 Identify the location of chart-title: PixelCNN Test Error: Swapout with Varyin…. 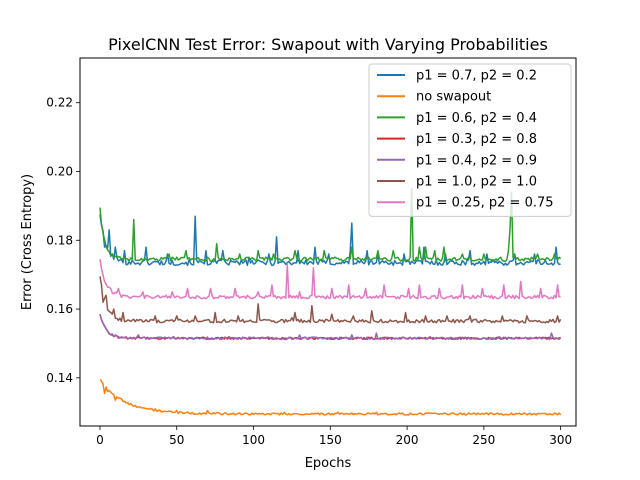
(328, 44).